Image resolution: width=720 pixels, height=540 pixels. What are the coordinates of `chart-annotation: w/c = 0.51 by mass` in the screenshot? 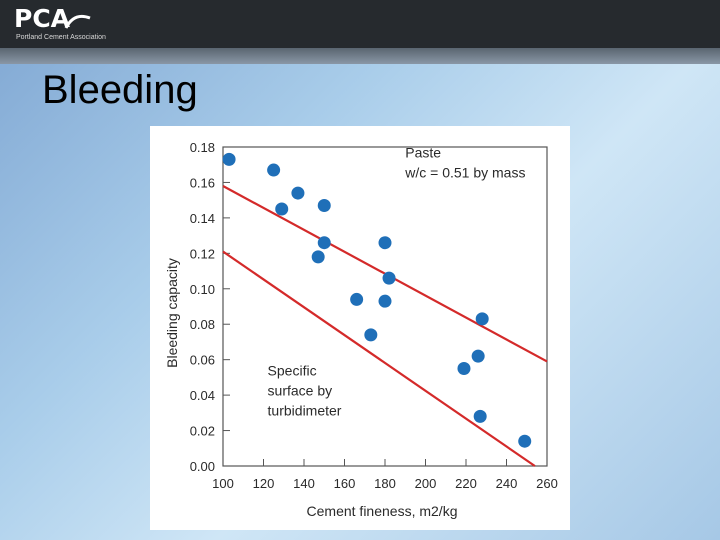 It's located at (464, 173).